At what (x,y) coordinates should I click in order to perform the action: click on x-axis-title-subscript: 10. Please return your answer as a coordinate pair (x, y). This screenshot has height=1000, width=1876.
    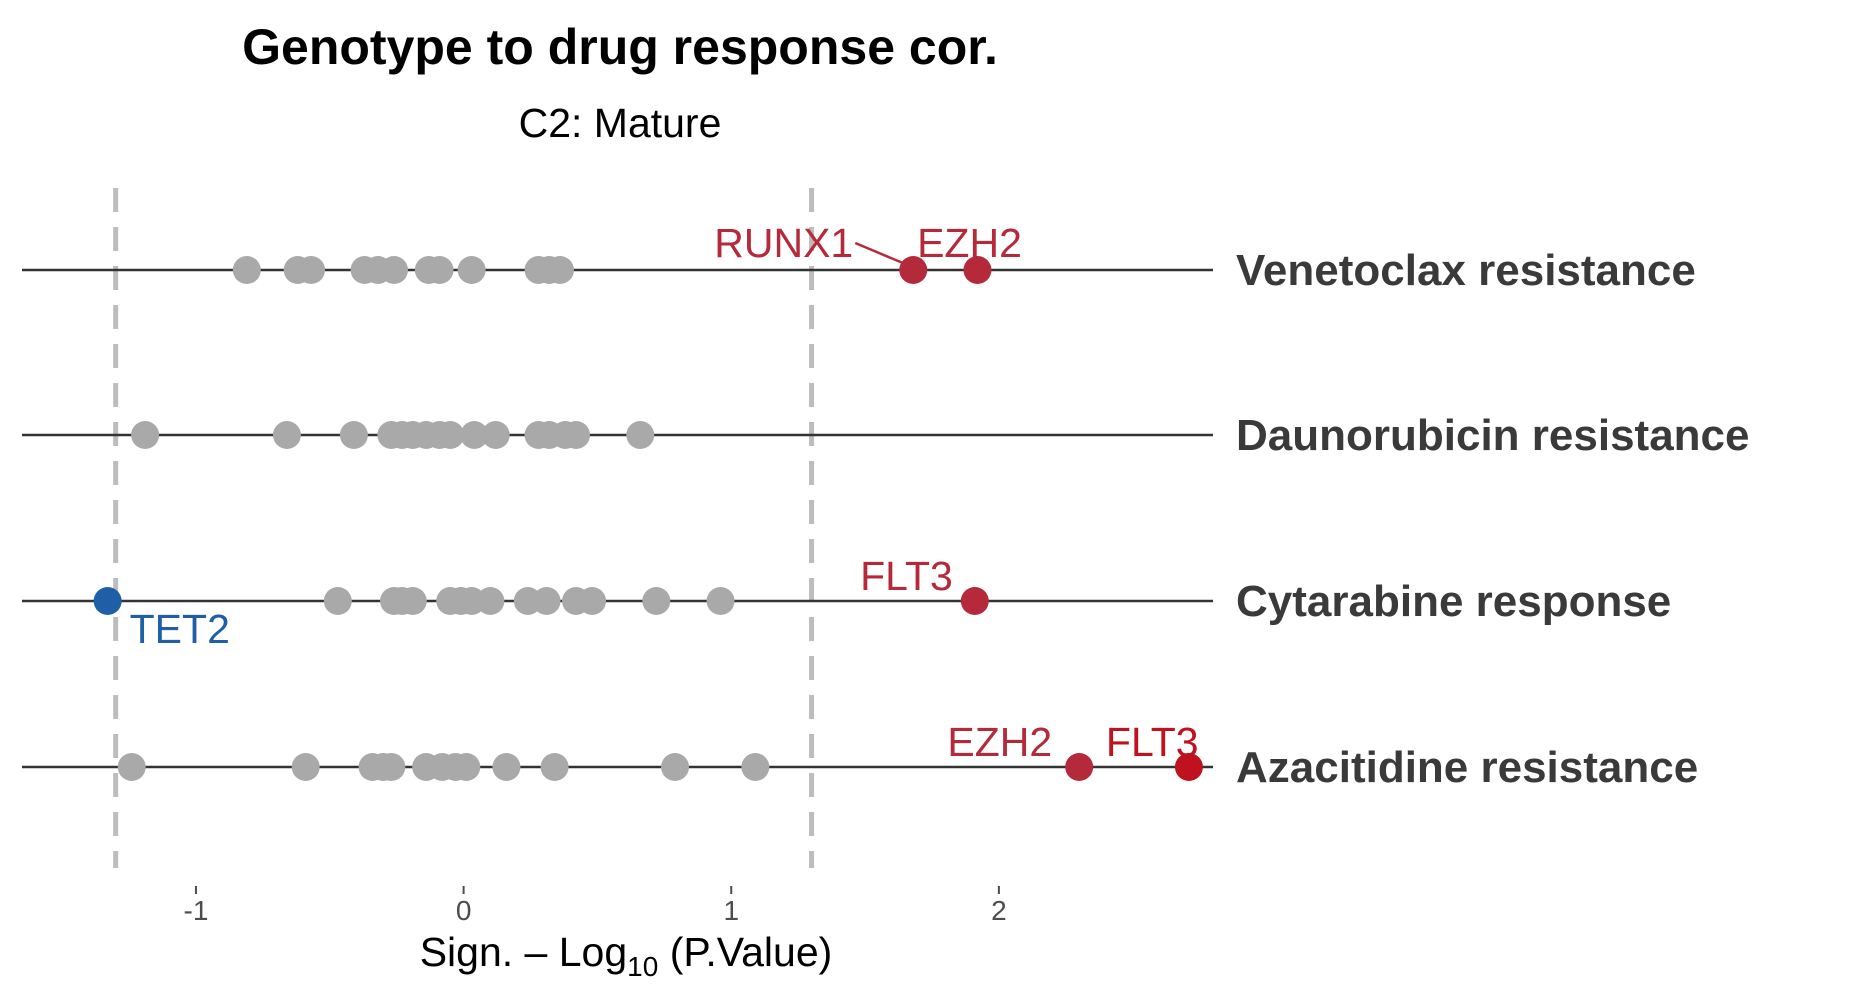
    Looking at the image, I should click on (642, 966).